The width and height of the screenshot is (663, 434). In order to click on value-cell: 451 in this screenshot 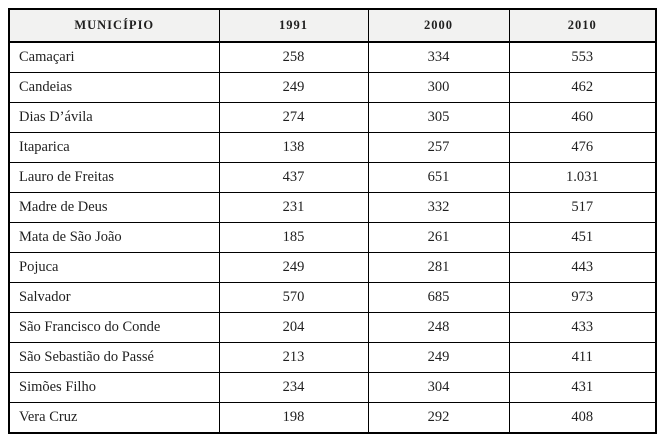, I will do `click(582, 237)`.